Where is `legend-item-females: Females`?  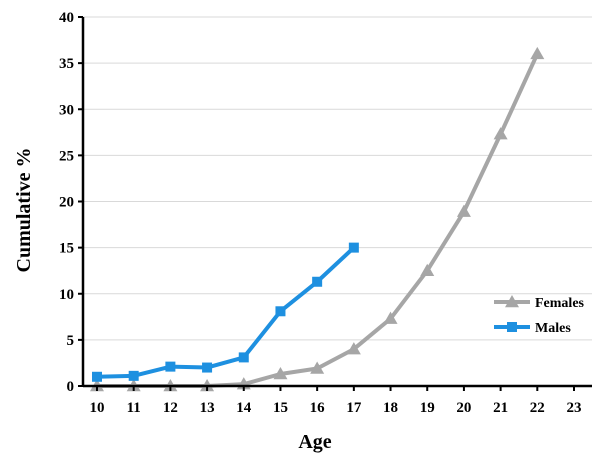
legend-item-females: Females is located at coordinates (539, 303).